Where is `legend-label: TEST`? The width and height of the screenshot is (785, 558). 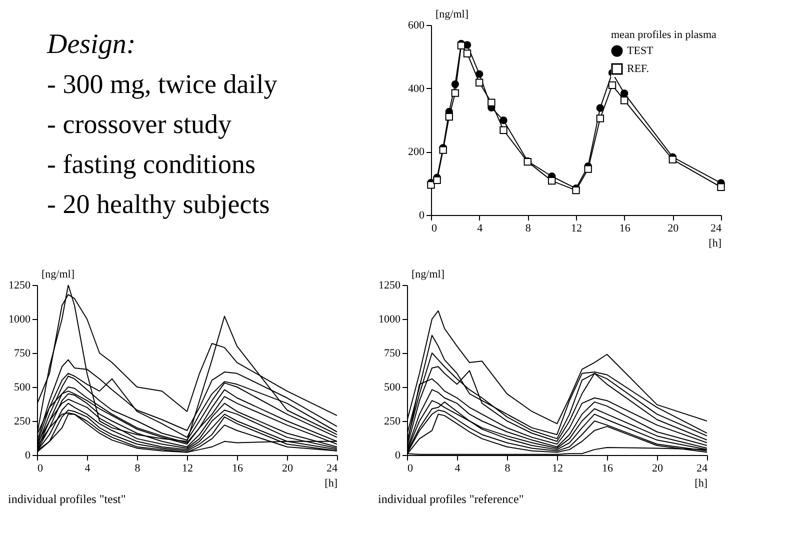 legend-label: TEST is located at coordinates (640, 51).